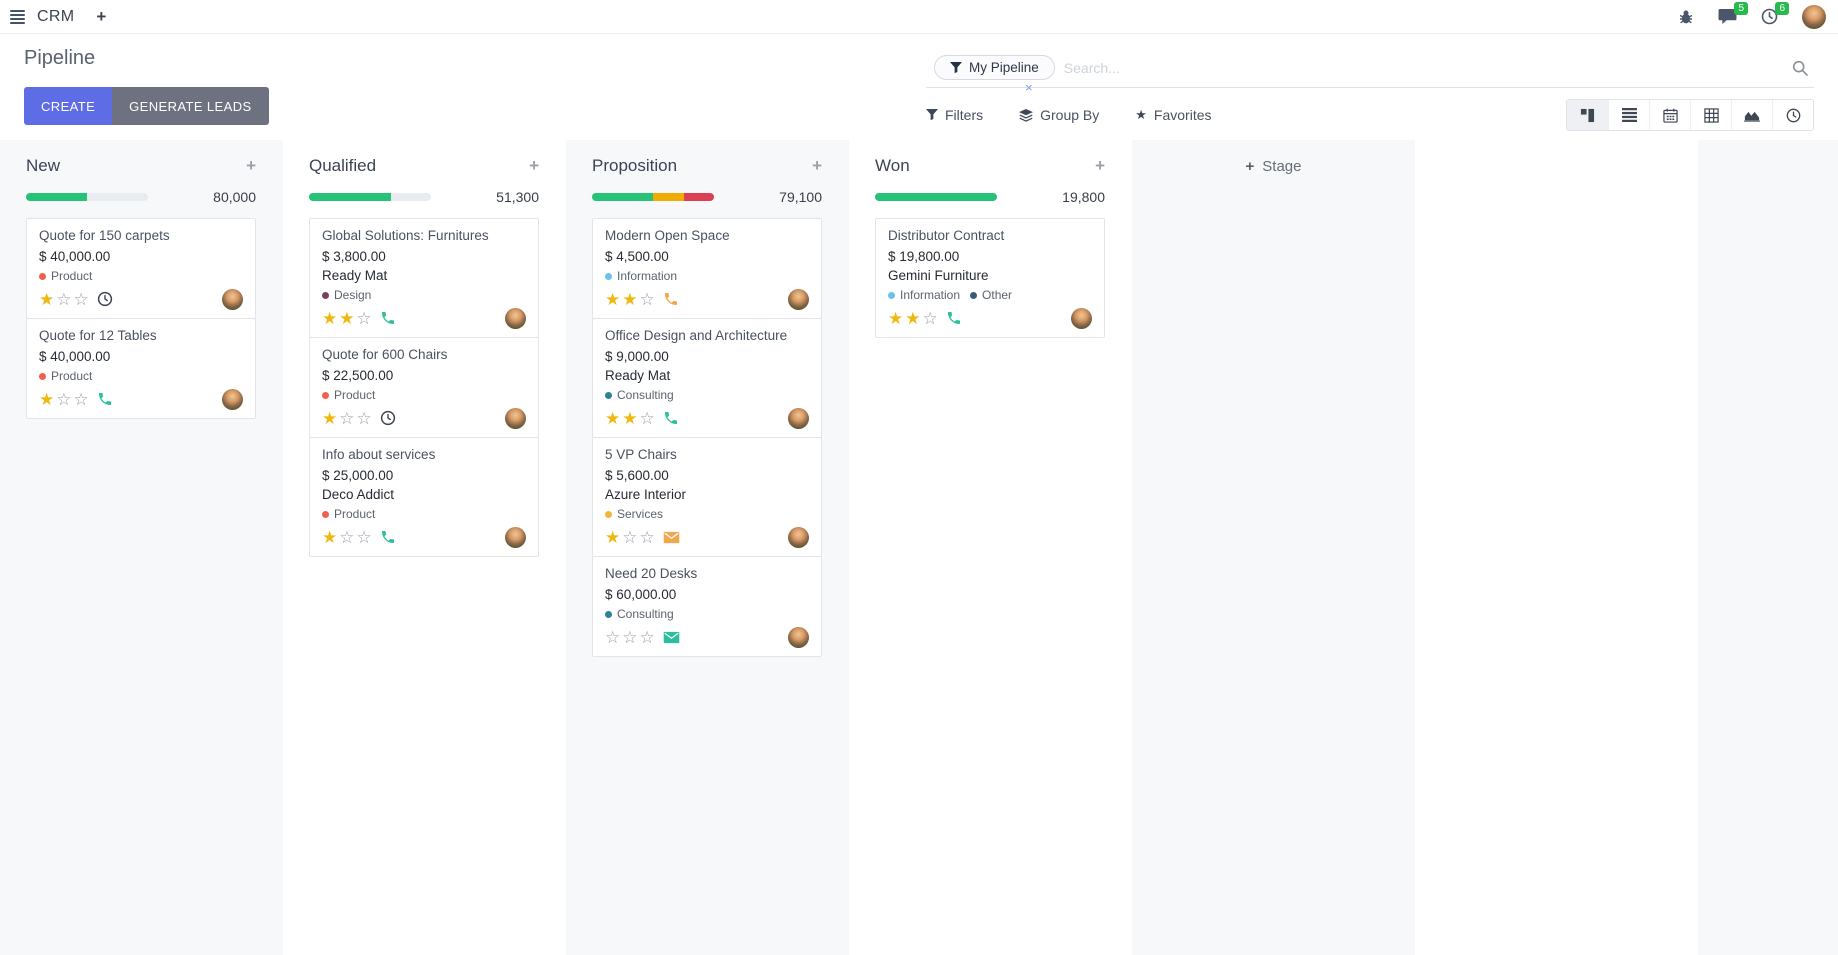  Describe the element at coordinates (1628, 115) in the screenshot. I see `view-list-button` at that location.